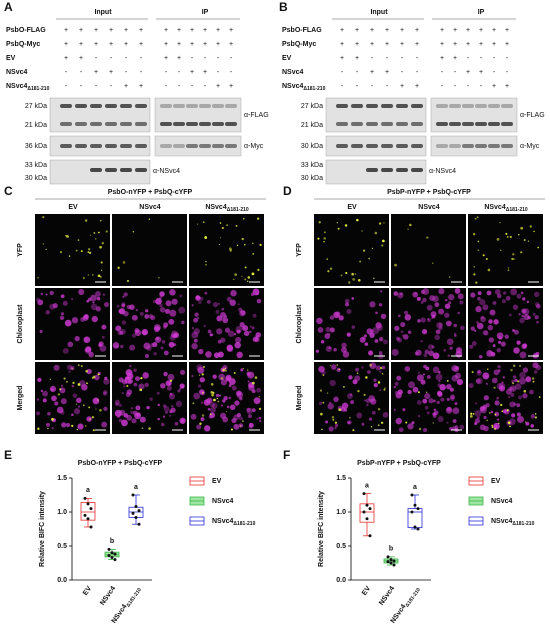  I want to click on row-label: EV, so click(287, 58).